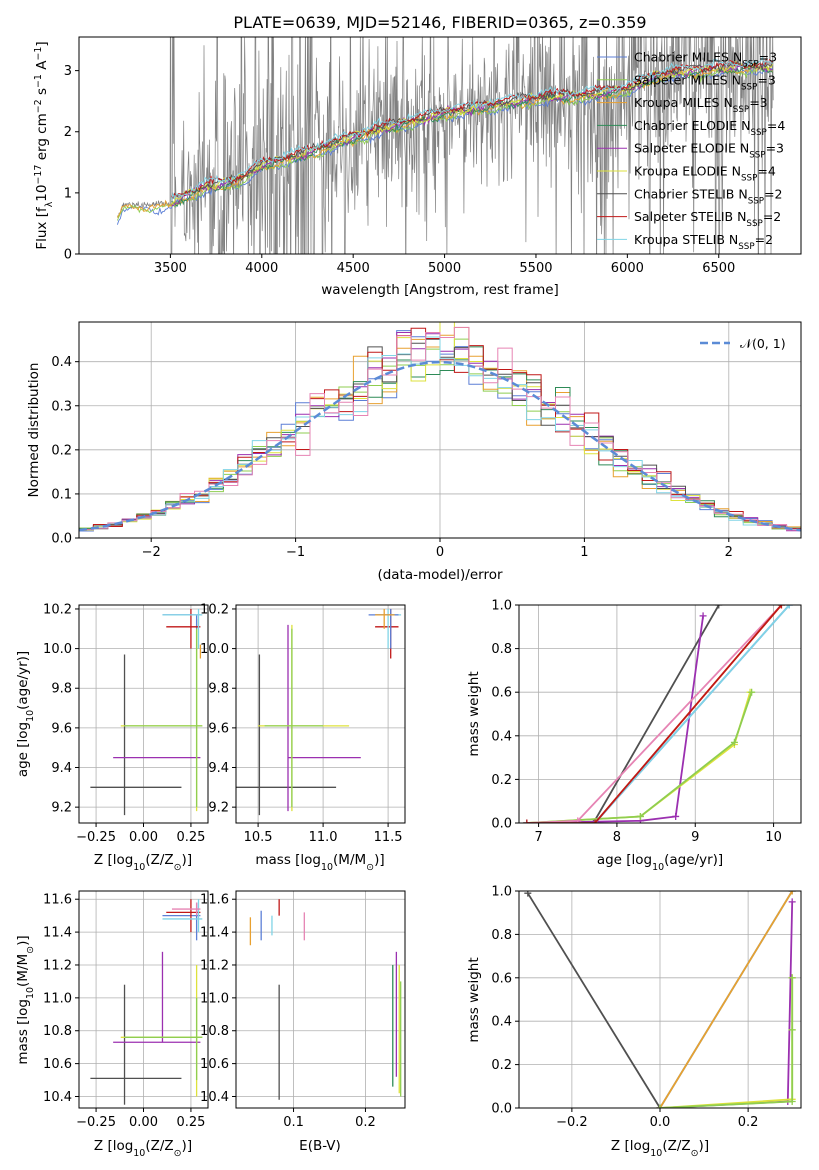 This screenshot has width=819, height=1170. I want to click on legend-entry: Chabrier STELIB NSSP=2, so click(708, 196).